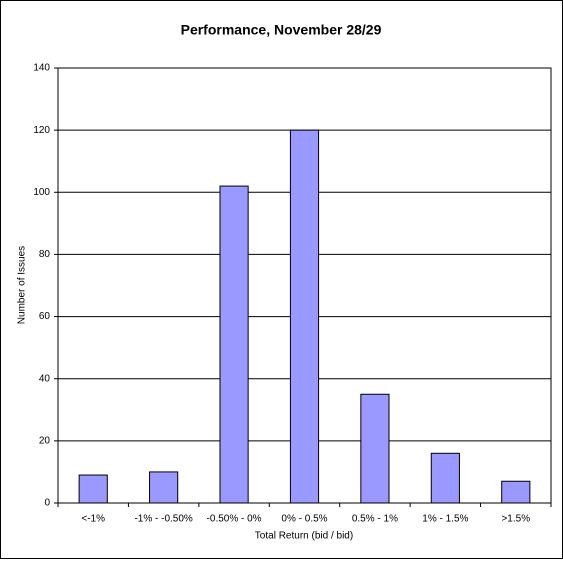 This screenshot has width=563, height=564. Describe the element at coordinates (41, 68) in the screenshot. I see `y-tick-label: 140` at that location.